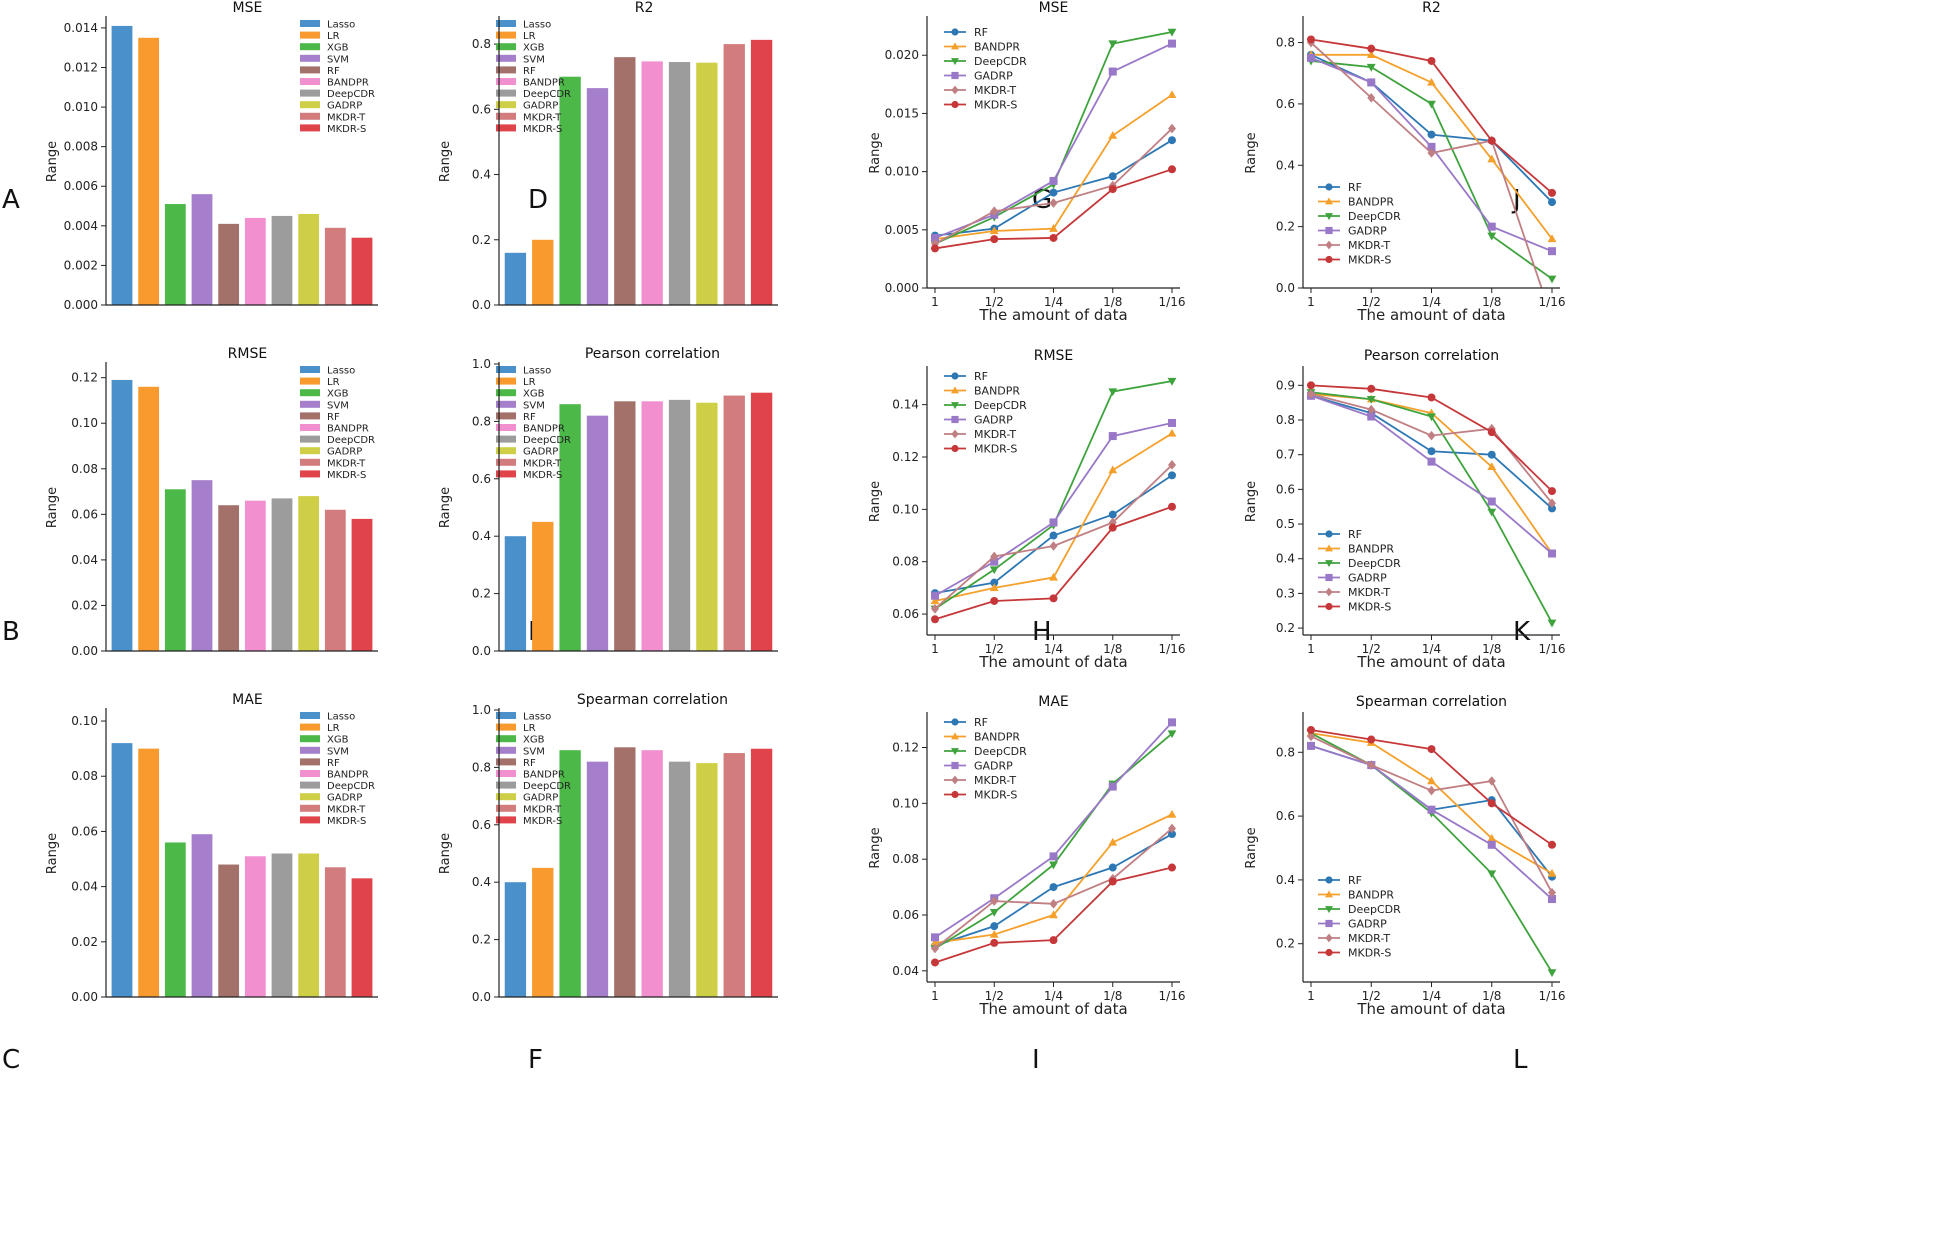  I want to click on legend-label-bandpr: BANDPR, so click(997, 737).